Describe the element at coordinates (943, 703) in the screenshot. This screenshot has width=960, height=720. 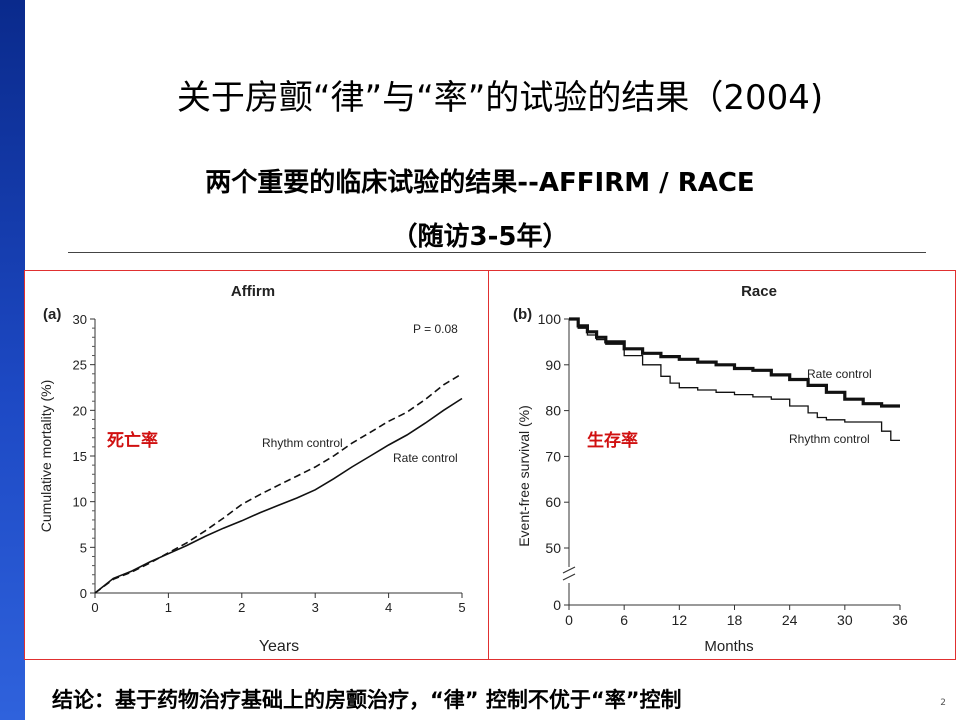
I see `page-number: 2` at that location.